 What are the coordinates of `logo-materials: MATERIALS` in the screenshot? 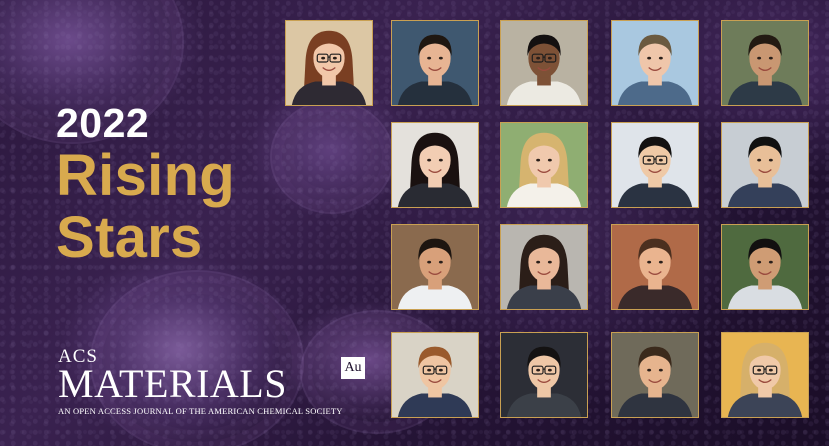 It's located at (172, 383).